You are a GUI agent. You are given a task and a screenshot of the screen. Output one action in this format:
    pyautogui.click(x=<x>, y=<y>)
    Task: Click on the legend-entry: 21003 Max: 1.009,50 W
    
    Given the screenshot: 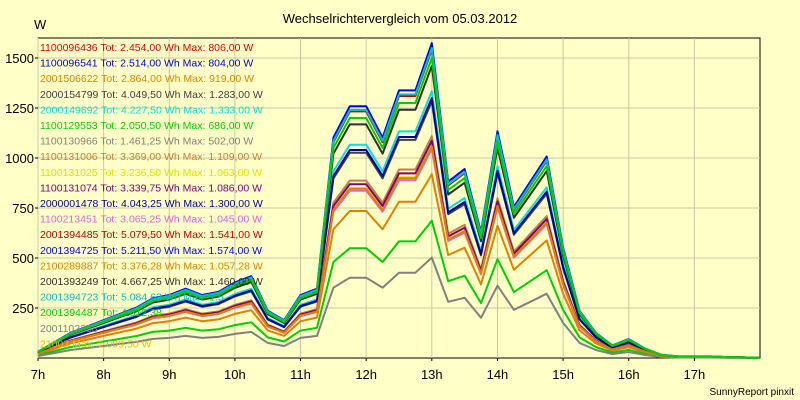 What is the action you would take?
    pyautogui.click(x=96, y=344)
    